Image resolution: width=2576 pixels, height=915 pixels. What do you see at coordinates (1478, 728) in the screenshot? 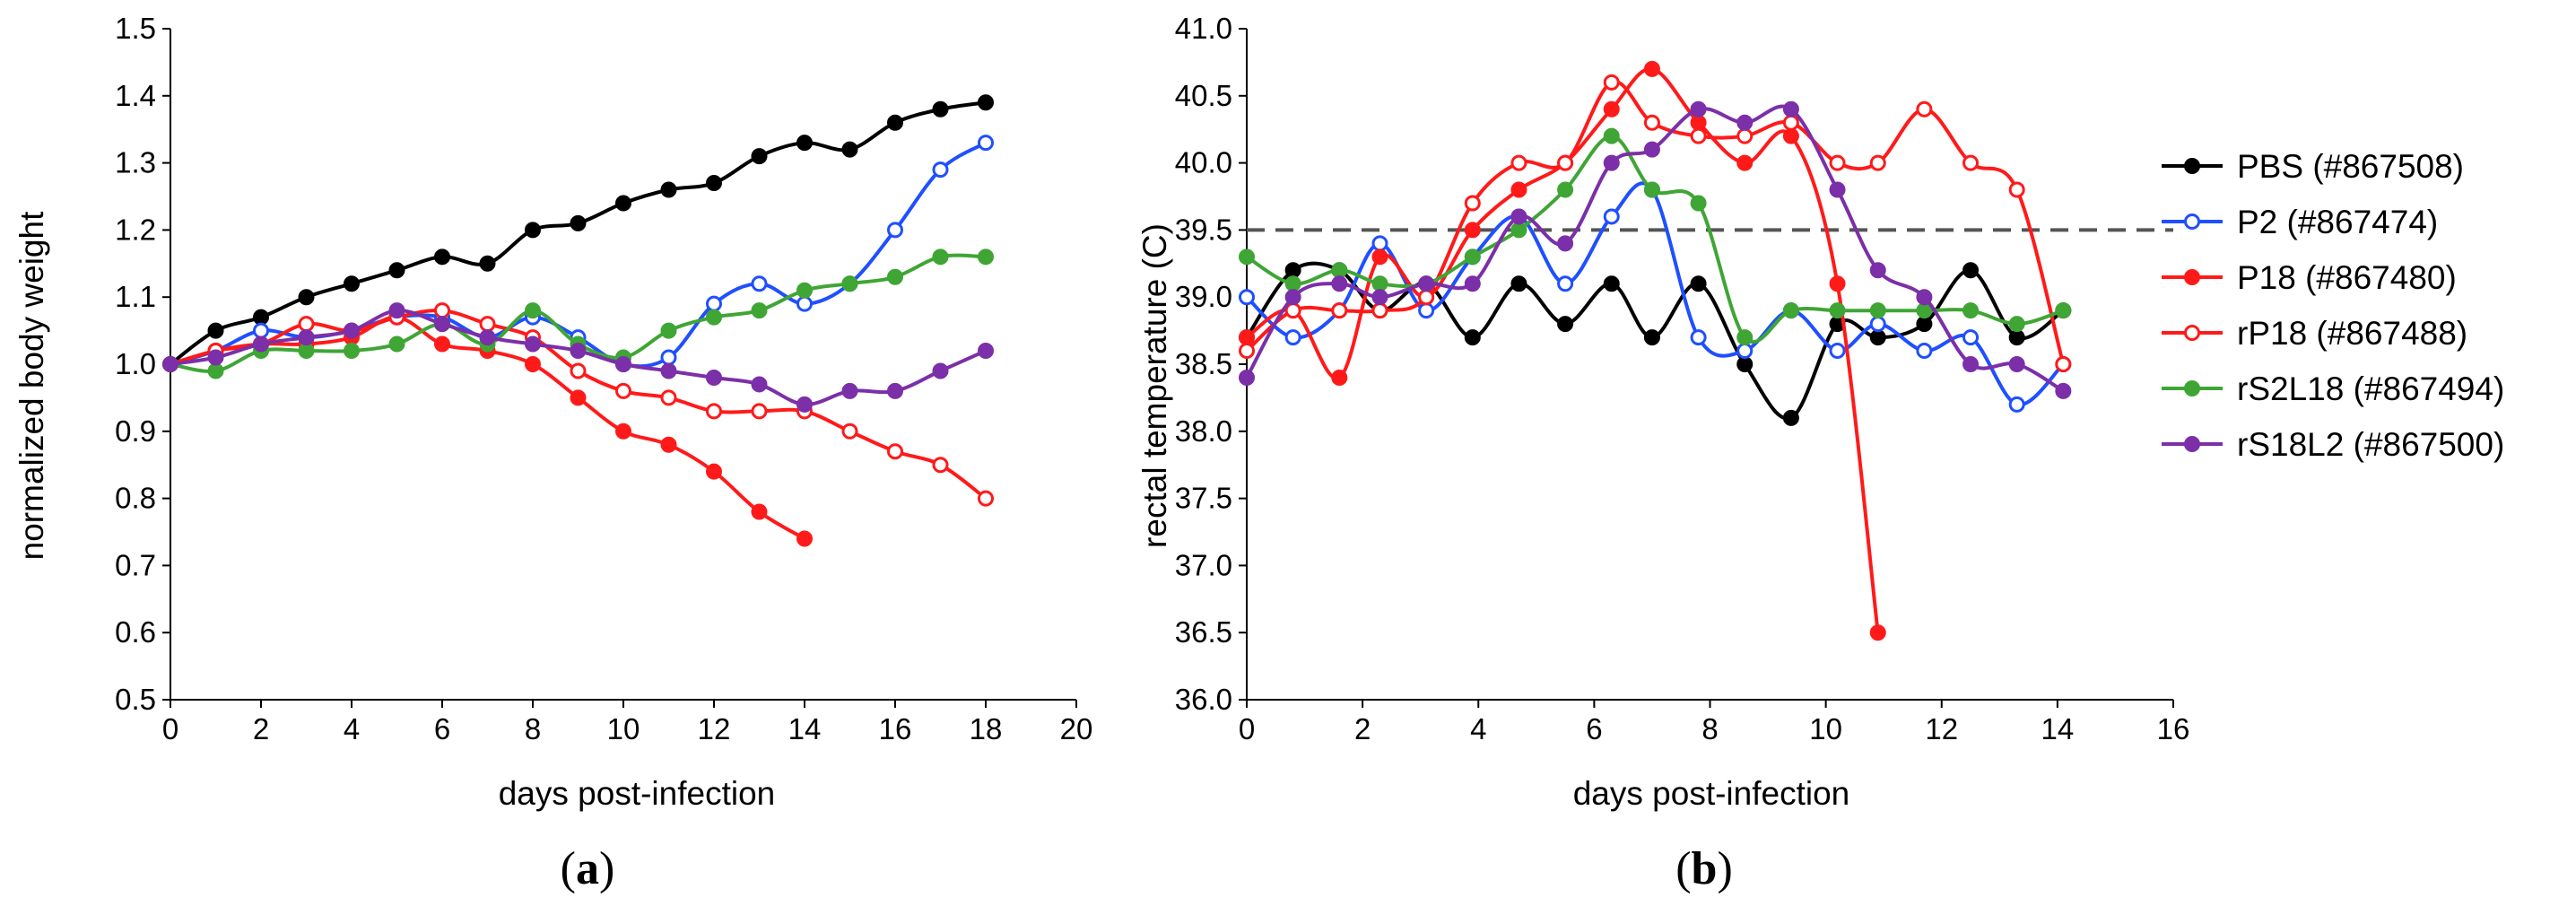
I see `x-tick-label: 4` at bounding box center [1478, 728].